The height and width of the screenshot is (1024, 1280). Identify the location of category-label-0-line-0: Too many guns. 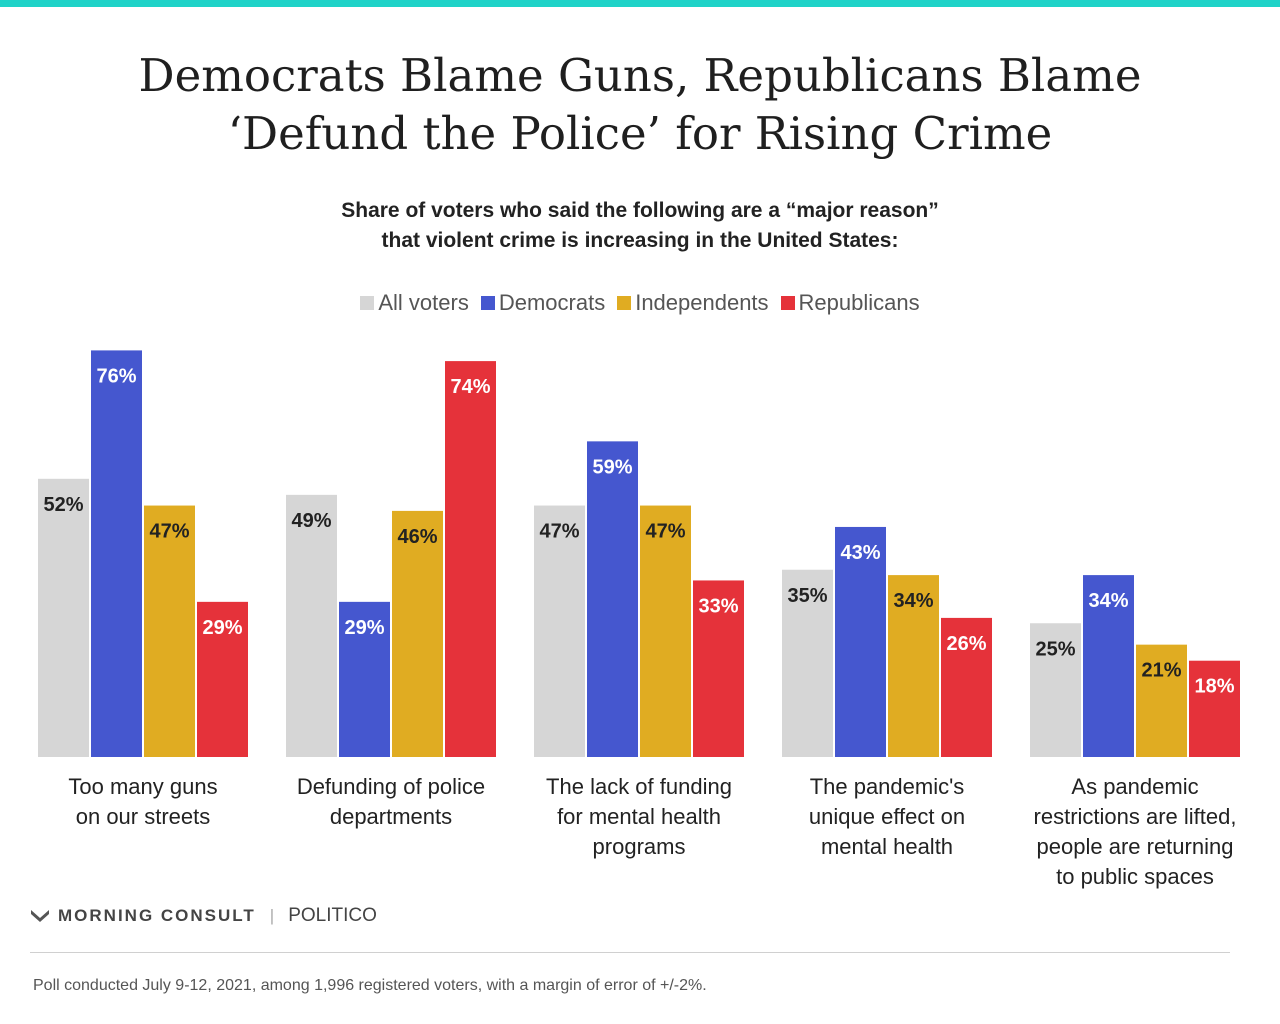
(143, 786).